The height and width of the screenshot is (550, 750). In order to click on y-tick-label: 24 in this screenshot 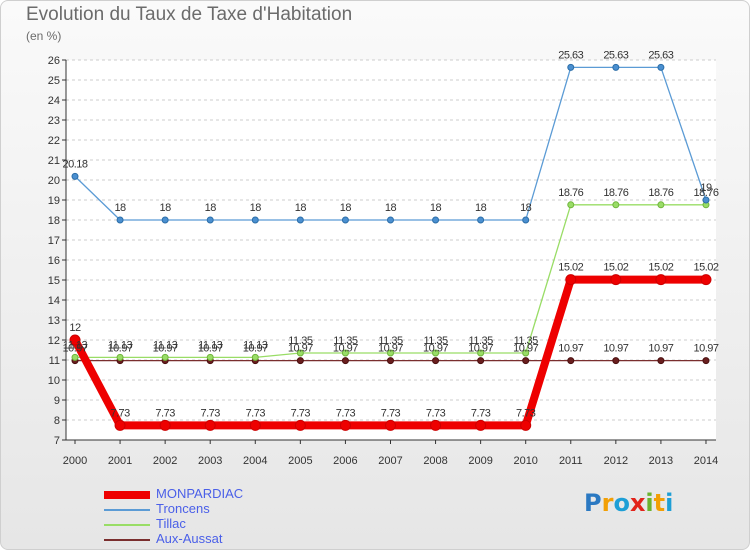, I will do `click(54, 101)`.